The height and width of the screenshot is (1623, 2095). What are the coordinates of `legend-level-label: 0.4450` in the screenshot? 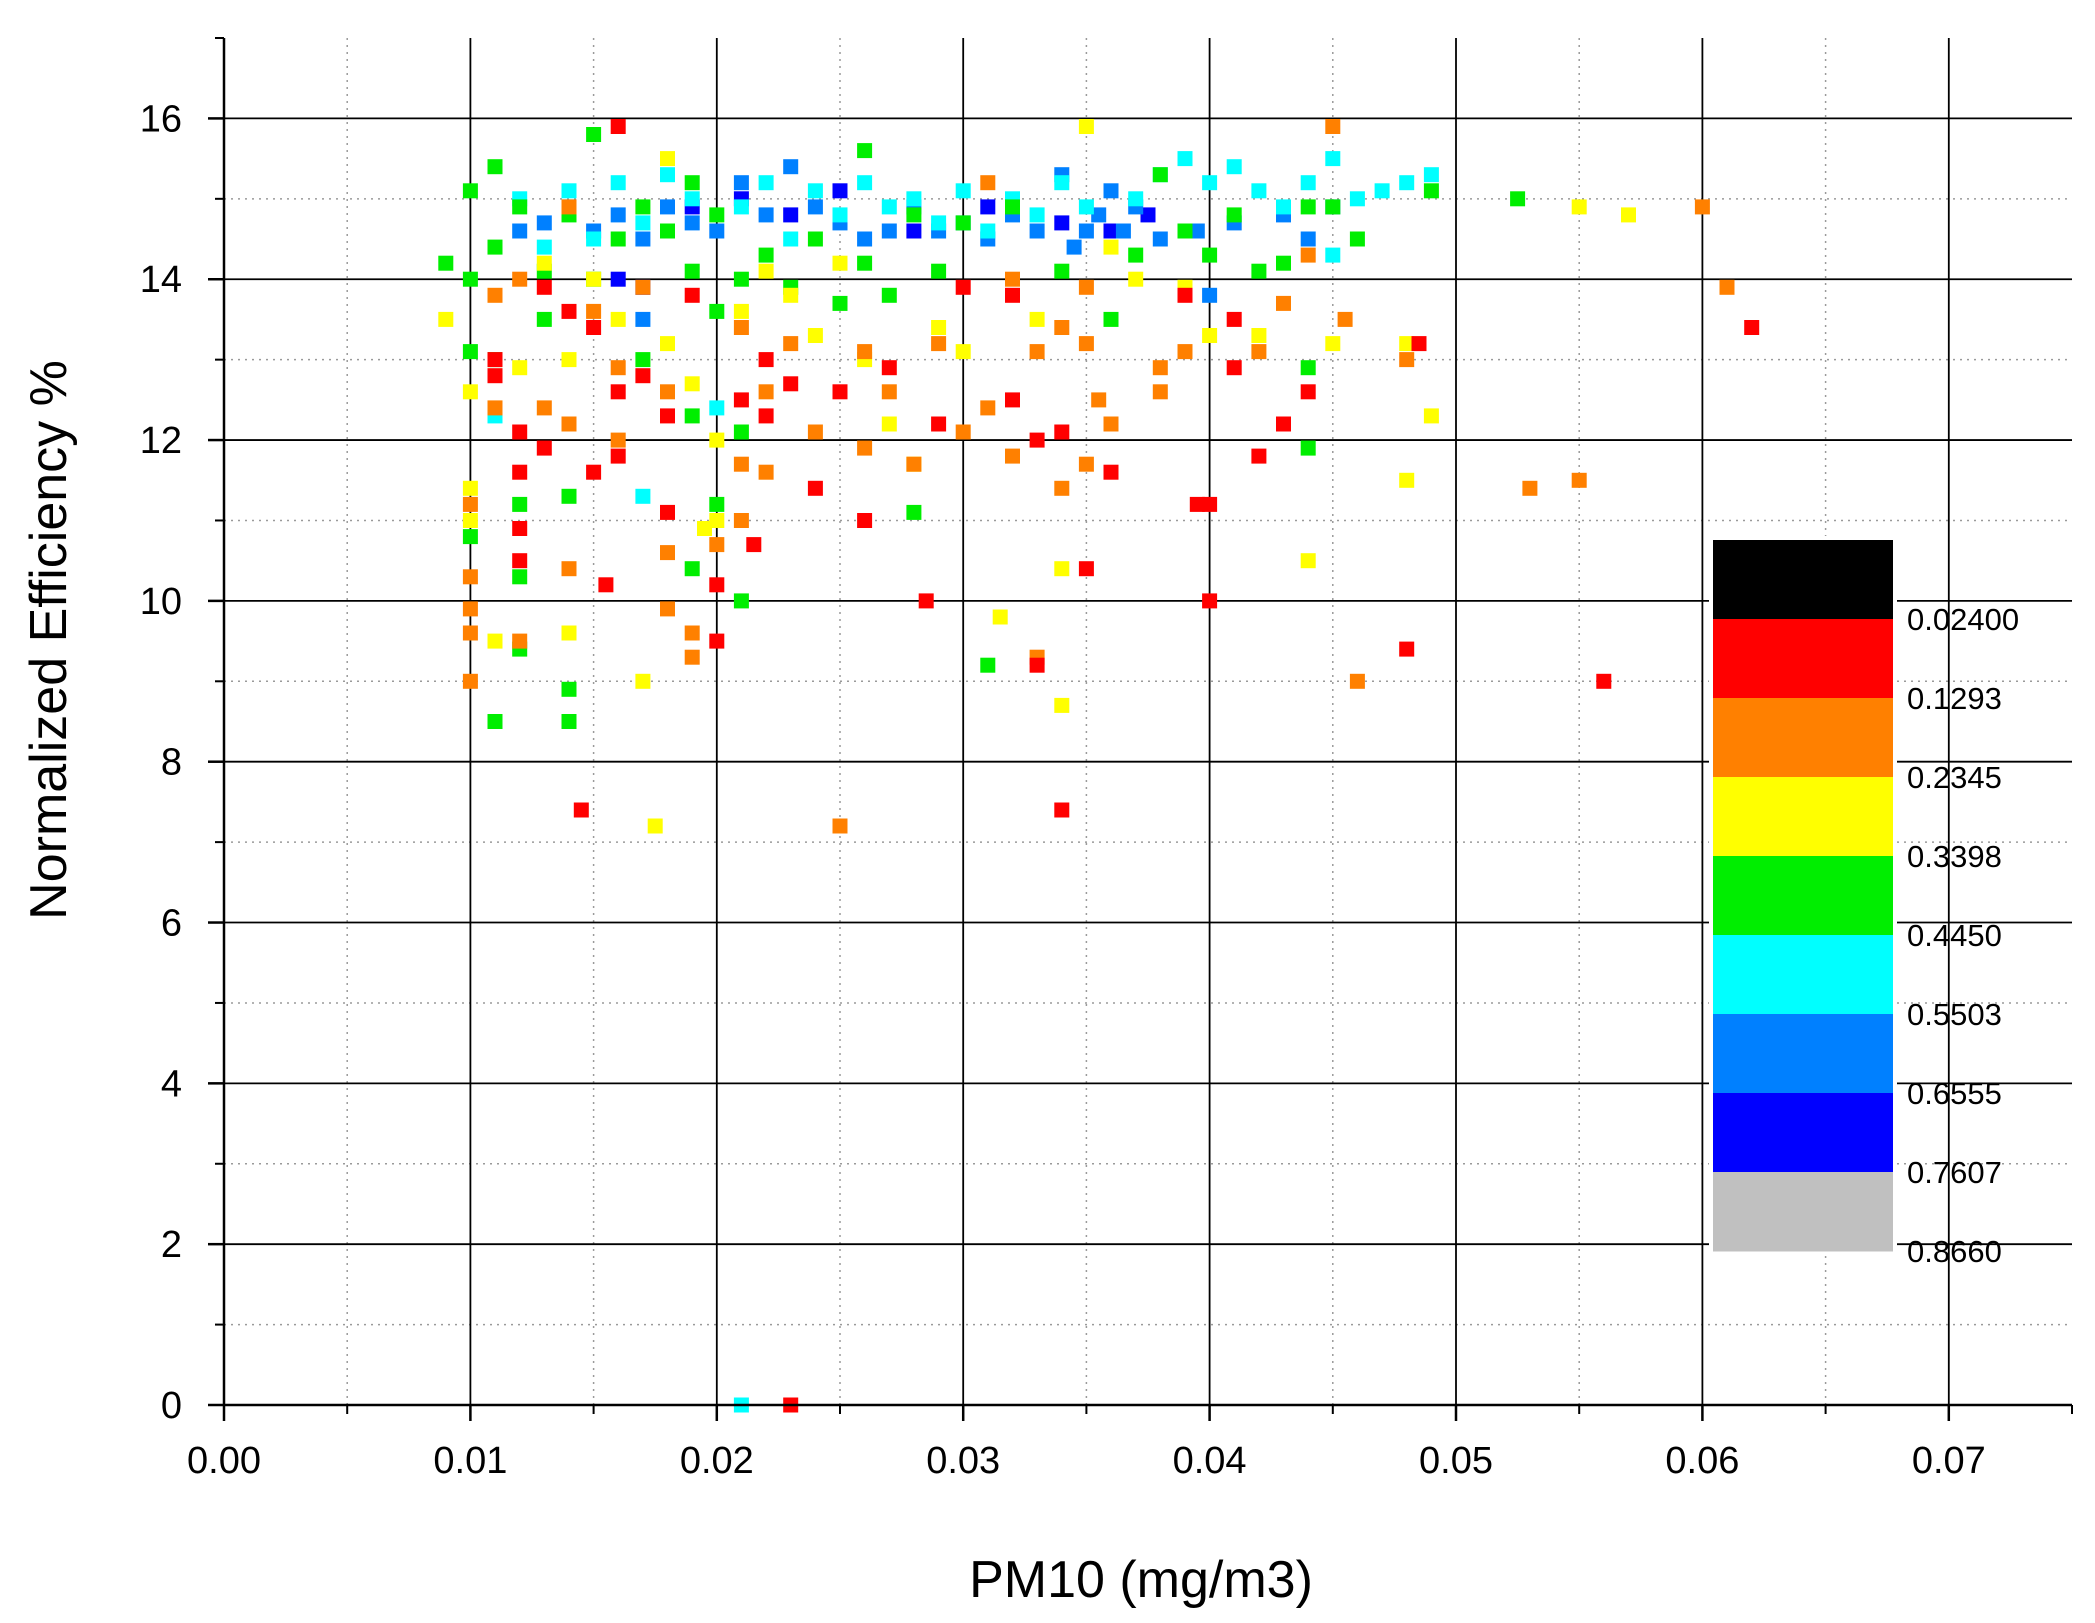 It's located at (1954, 935).